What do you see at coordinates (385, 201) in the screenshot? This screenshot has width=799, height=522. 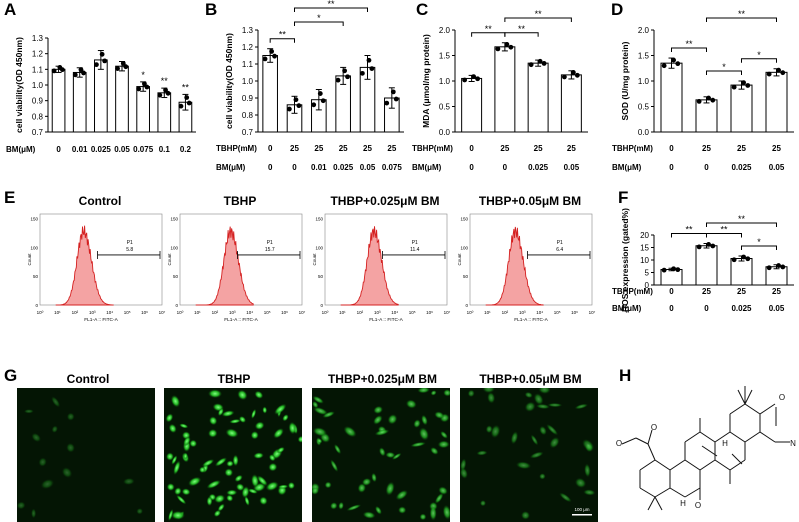 I see `histogram-title-bm-0025: THBP+0.025μM BM` at bounding box center [385, 201].